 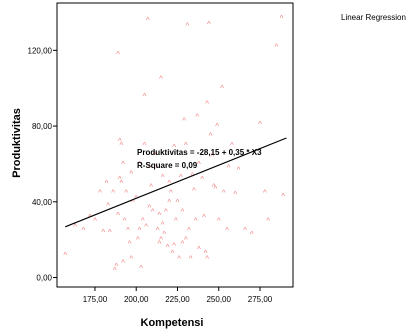 I want to click on annotation-line-2: R-Square = 0,09, so click(x=167, y=165).